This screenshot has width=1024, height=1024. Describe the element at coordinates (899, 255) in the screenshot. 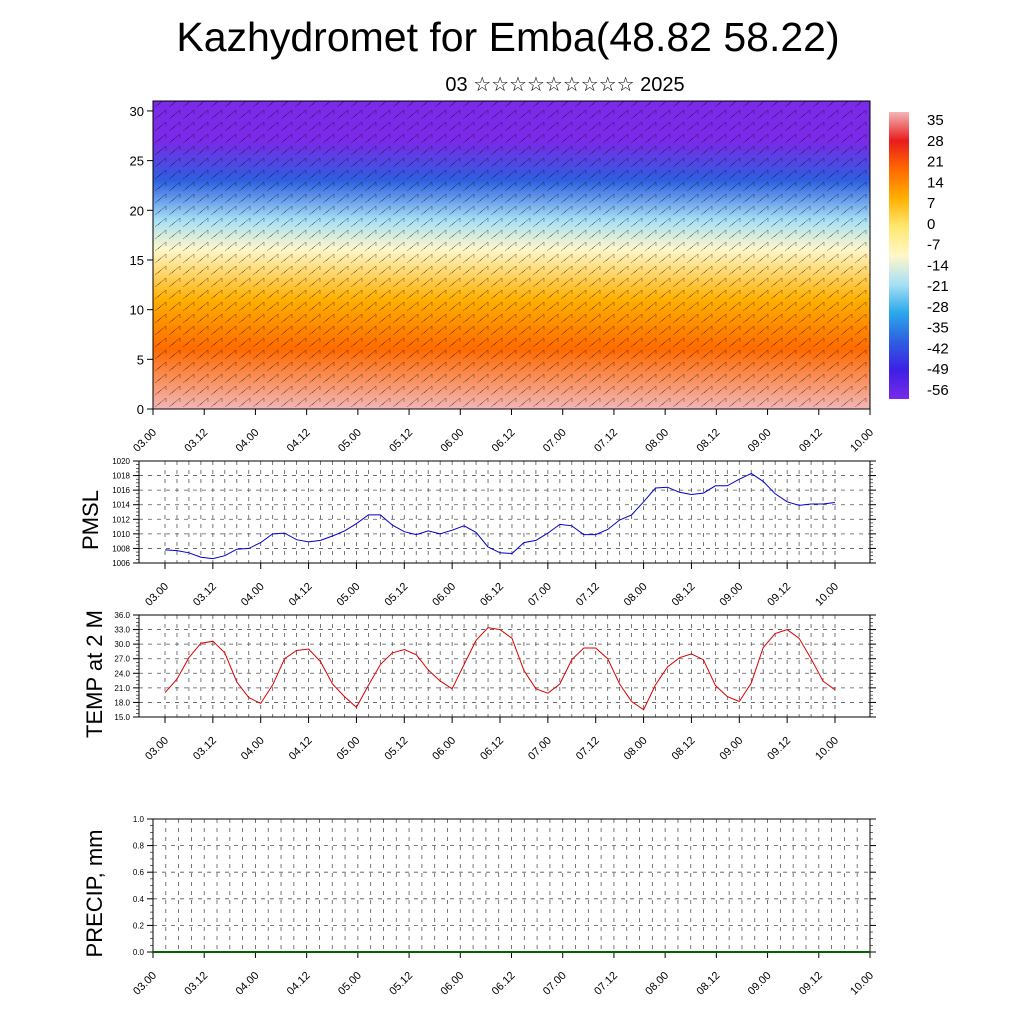

I see `colorbar-gradient` at that location.